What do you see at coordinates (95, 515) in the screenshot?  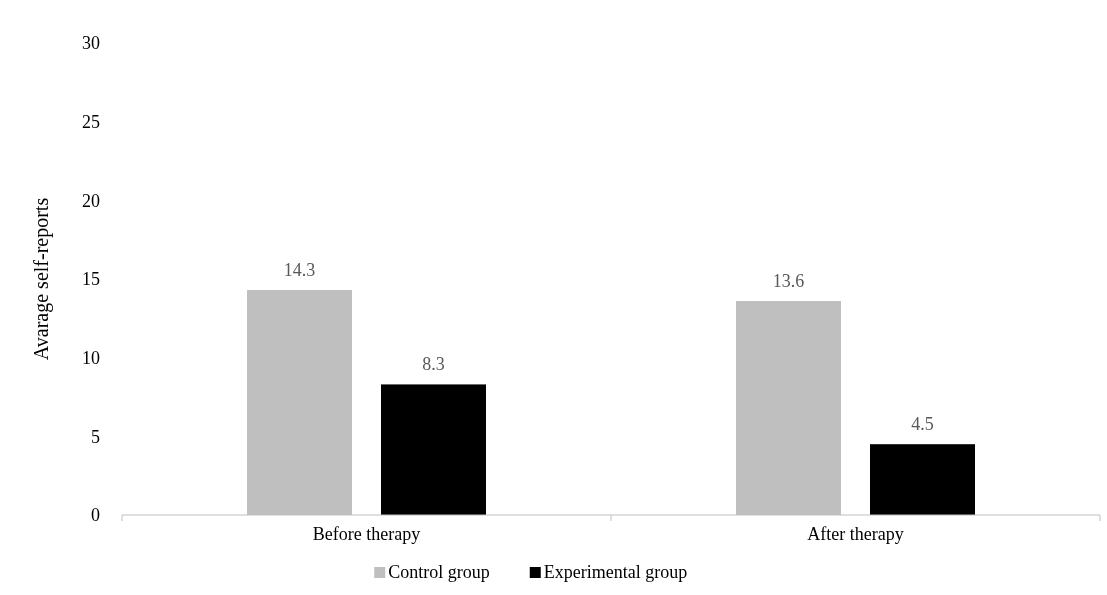 I see `y-tick-label: 0` at bounding box center [95, 515].